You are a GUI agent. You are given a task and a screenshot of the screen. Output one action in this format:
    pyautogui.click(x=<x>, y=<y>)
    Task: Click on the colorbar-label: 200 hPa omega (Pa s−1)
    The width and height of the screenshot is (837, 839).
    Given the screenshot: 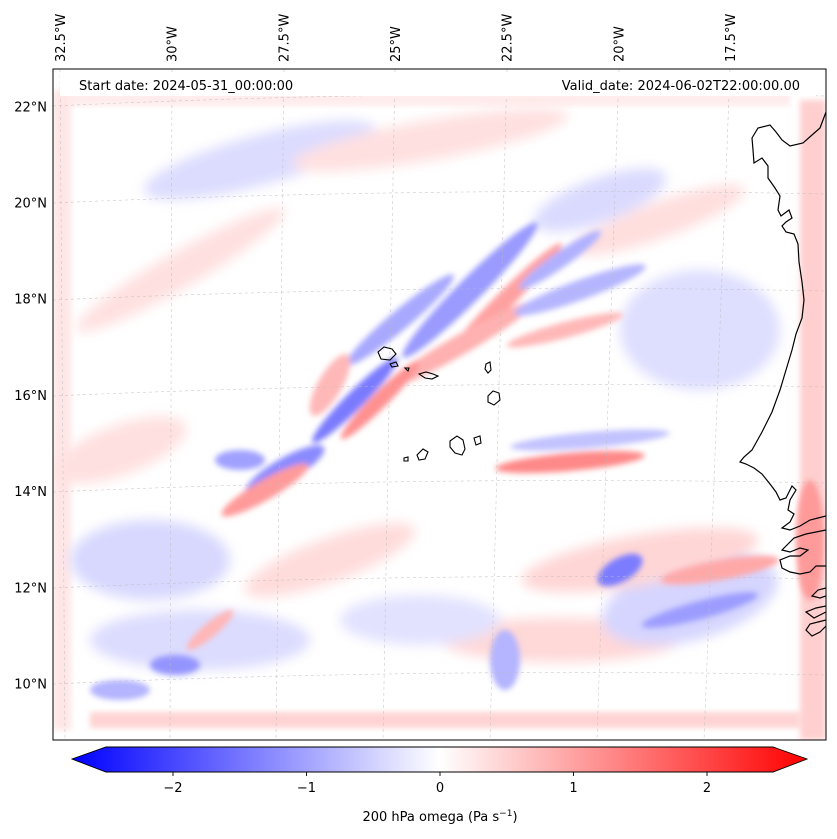 What is the action you would take?
    pyautogui.click(x=439, y=817)
    